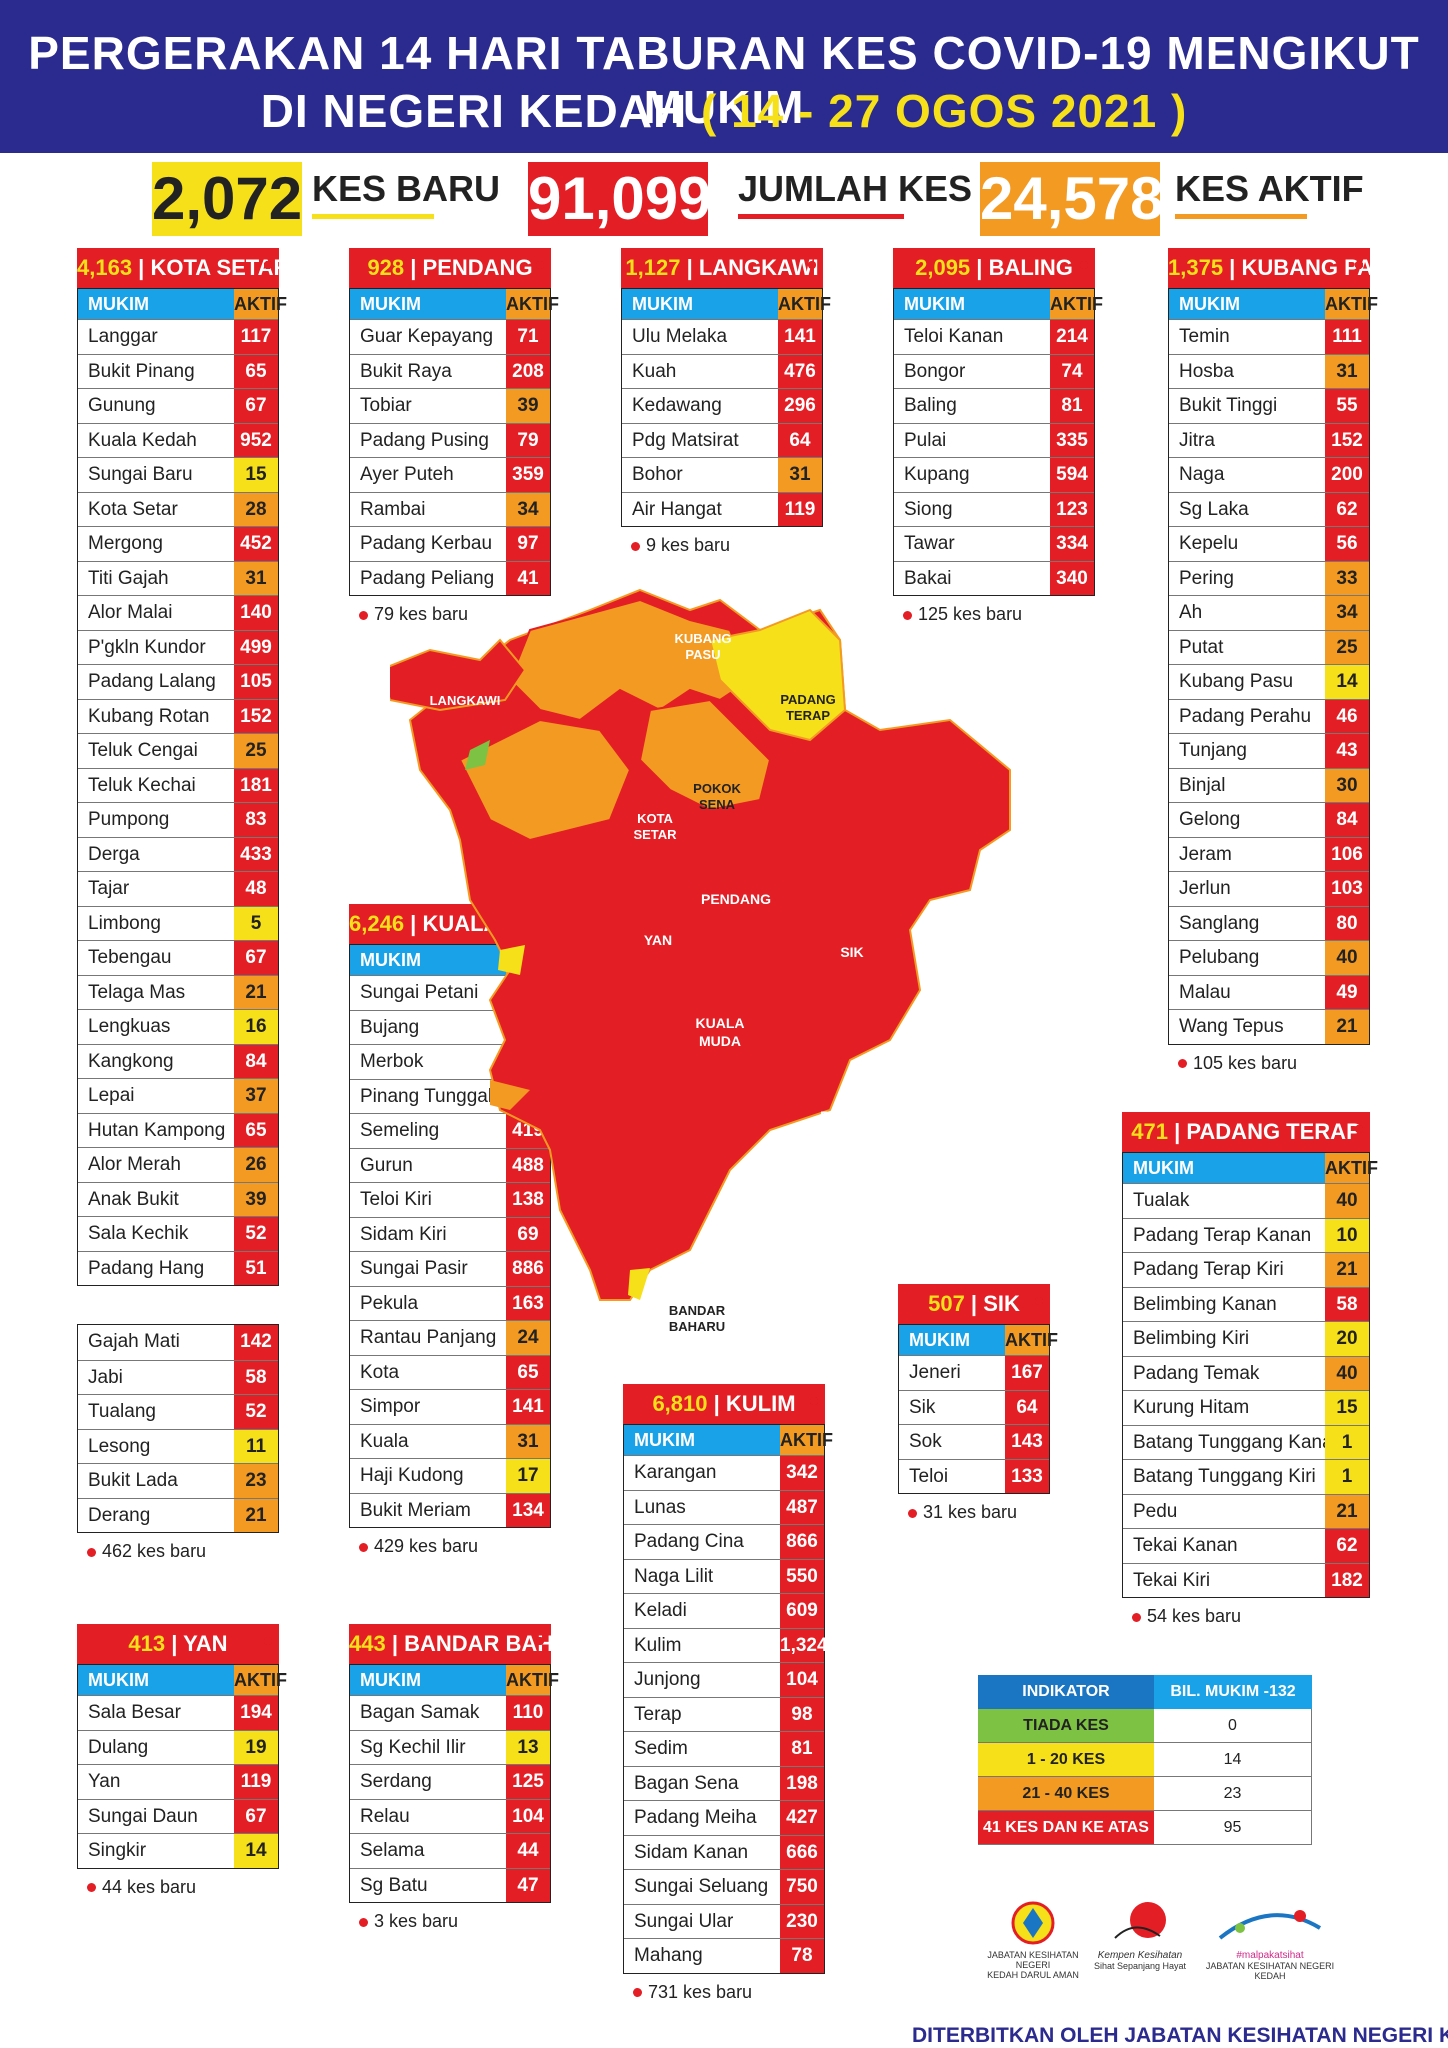 This screenshot has height=2048, width=1448. I want to click on mukim-row: Sidam Kanan 666, so click(724, 1633).